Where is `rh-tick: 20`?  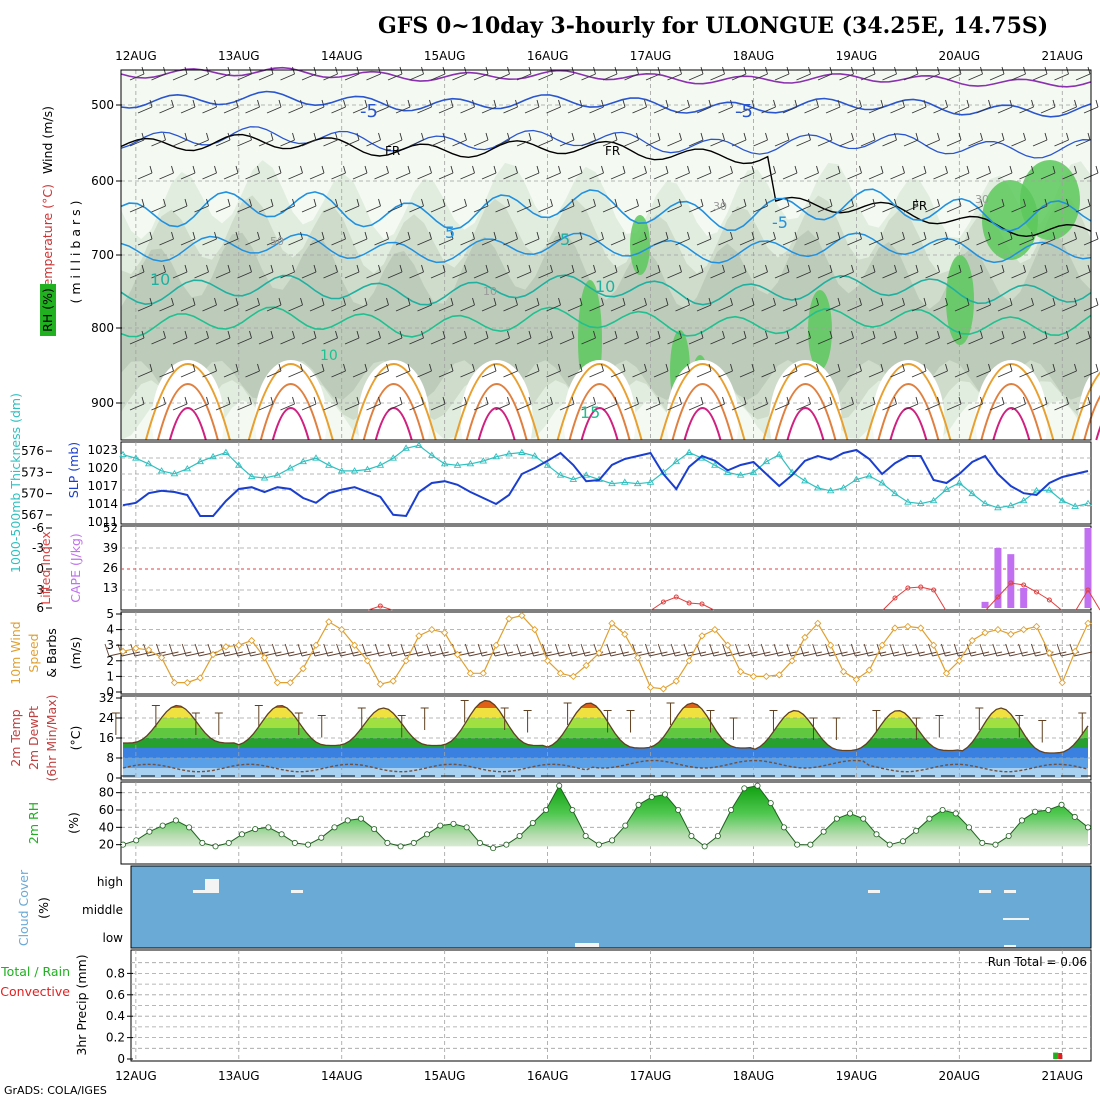
rh-tick: 20 is located at coordinates (106, 845).